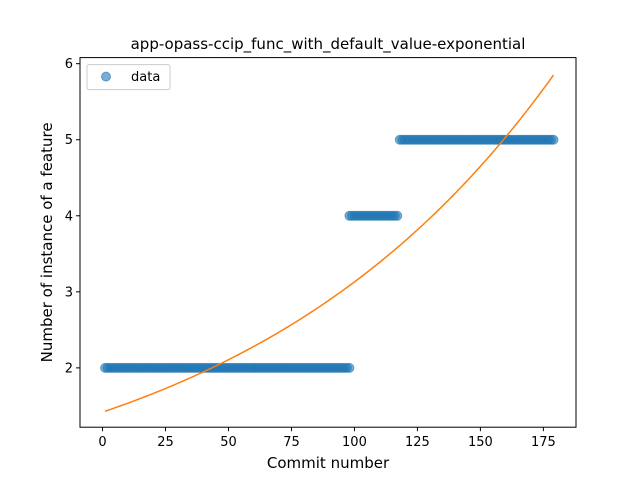 The height and width of the screenshot is (485, 640). I want to click on legend-marker-data, so click(106, 76).